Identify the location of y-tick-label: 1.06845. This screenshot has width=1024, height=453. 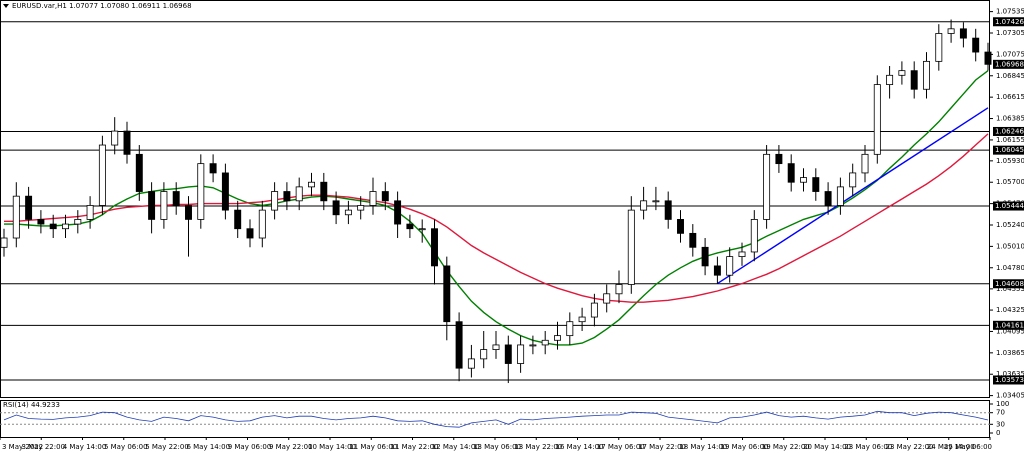
(1010, 76).